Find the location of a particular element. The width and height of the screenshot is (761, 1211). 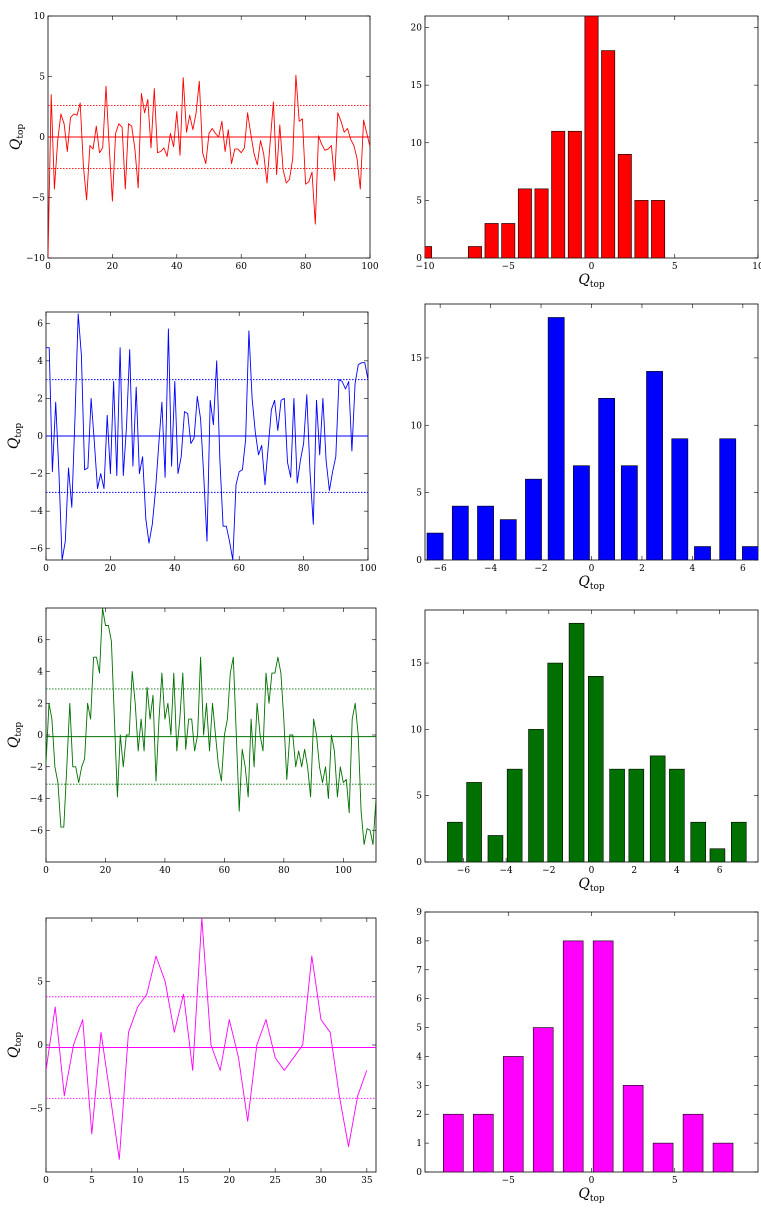

y-tick-label: −10 is located at coordinates (35, 259).